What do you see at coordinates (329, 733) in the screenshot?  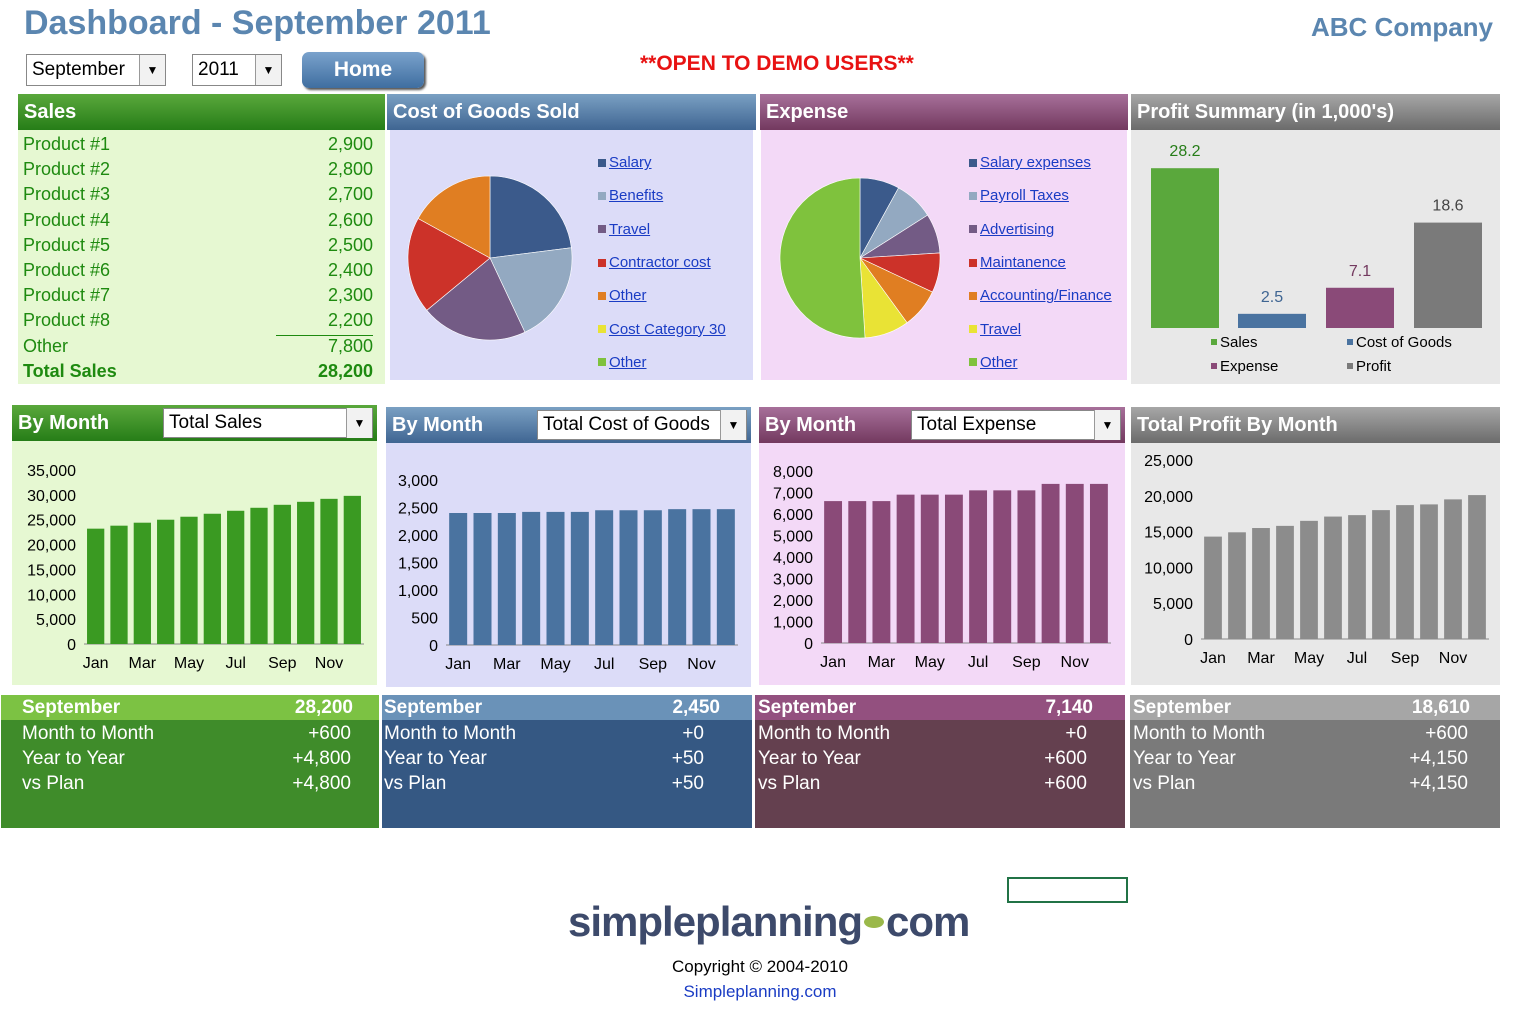 I see `stat-row-value: +600` at bounding box center [329, 733].